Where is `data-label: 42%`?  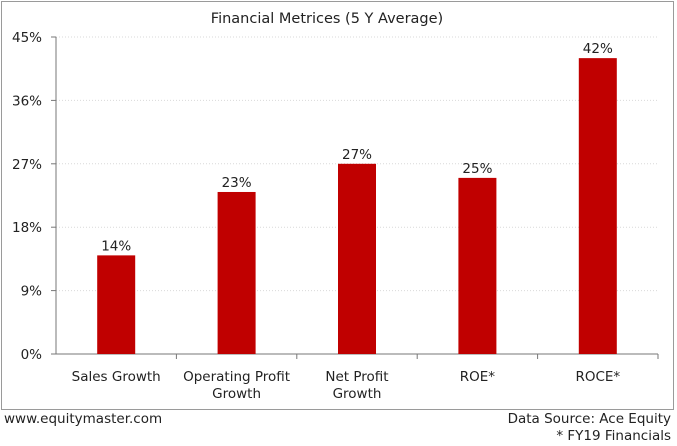 data-label: 42% is located at coordinates (598, 49).